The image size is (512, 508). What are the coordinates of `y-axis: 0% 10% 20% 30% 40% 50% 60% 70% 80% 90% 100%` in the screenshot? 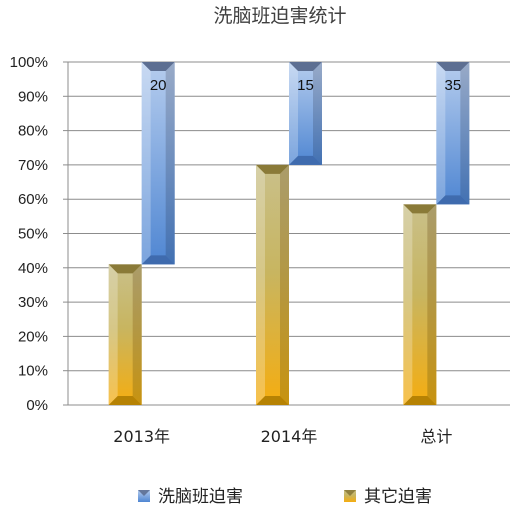 It's located at (39, 234).